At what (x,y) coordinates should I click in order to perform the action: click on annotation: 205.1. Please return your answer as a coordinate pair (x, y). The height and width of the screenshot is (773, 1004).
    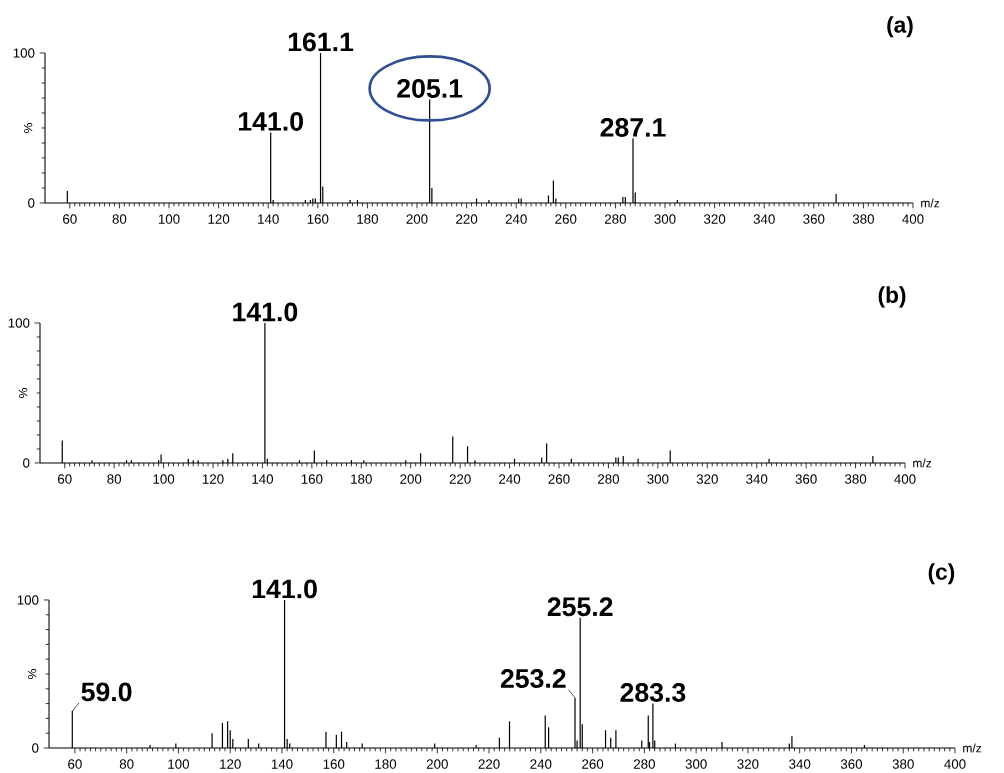
    Looking at the image, I should click on (430, 88).